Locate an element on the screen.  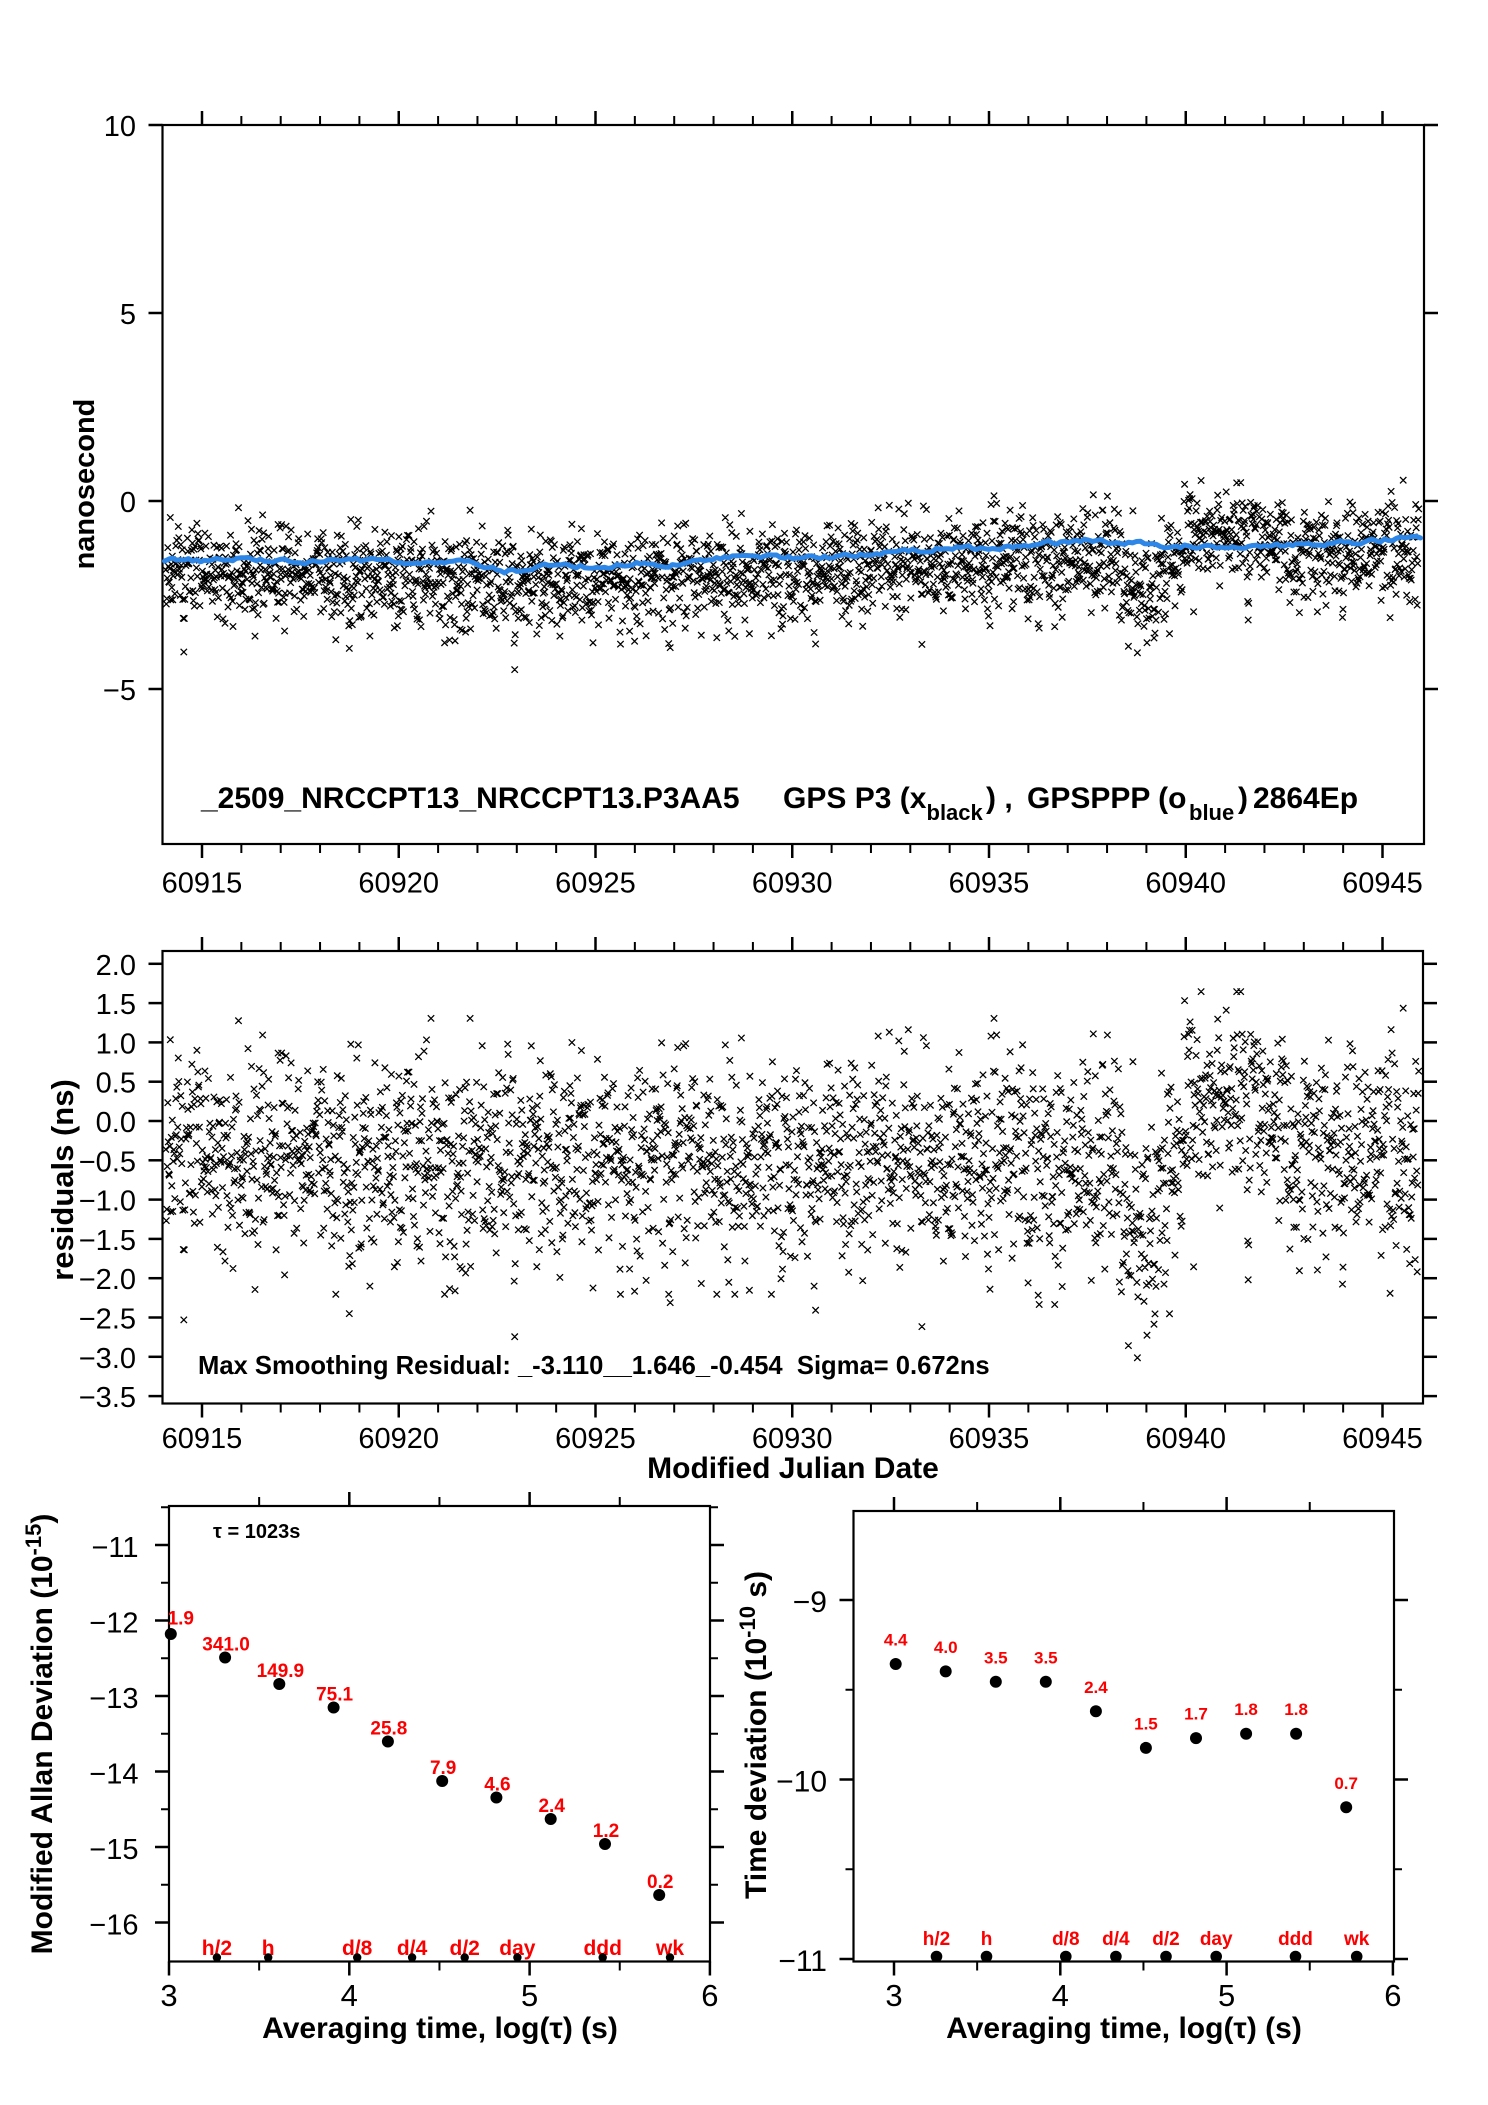
svg-text: −1.0 is located at coordinates (107, 1202).